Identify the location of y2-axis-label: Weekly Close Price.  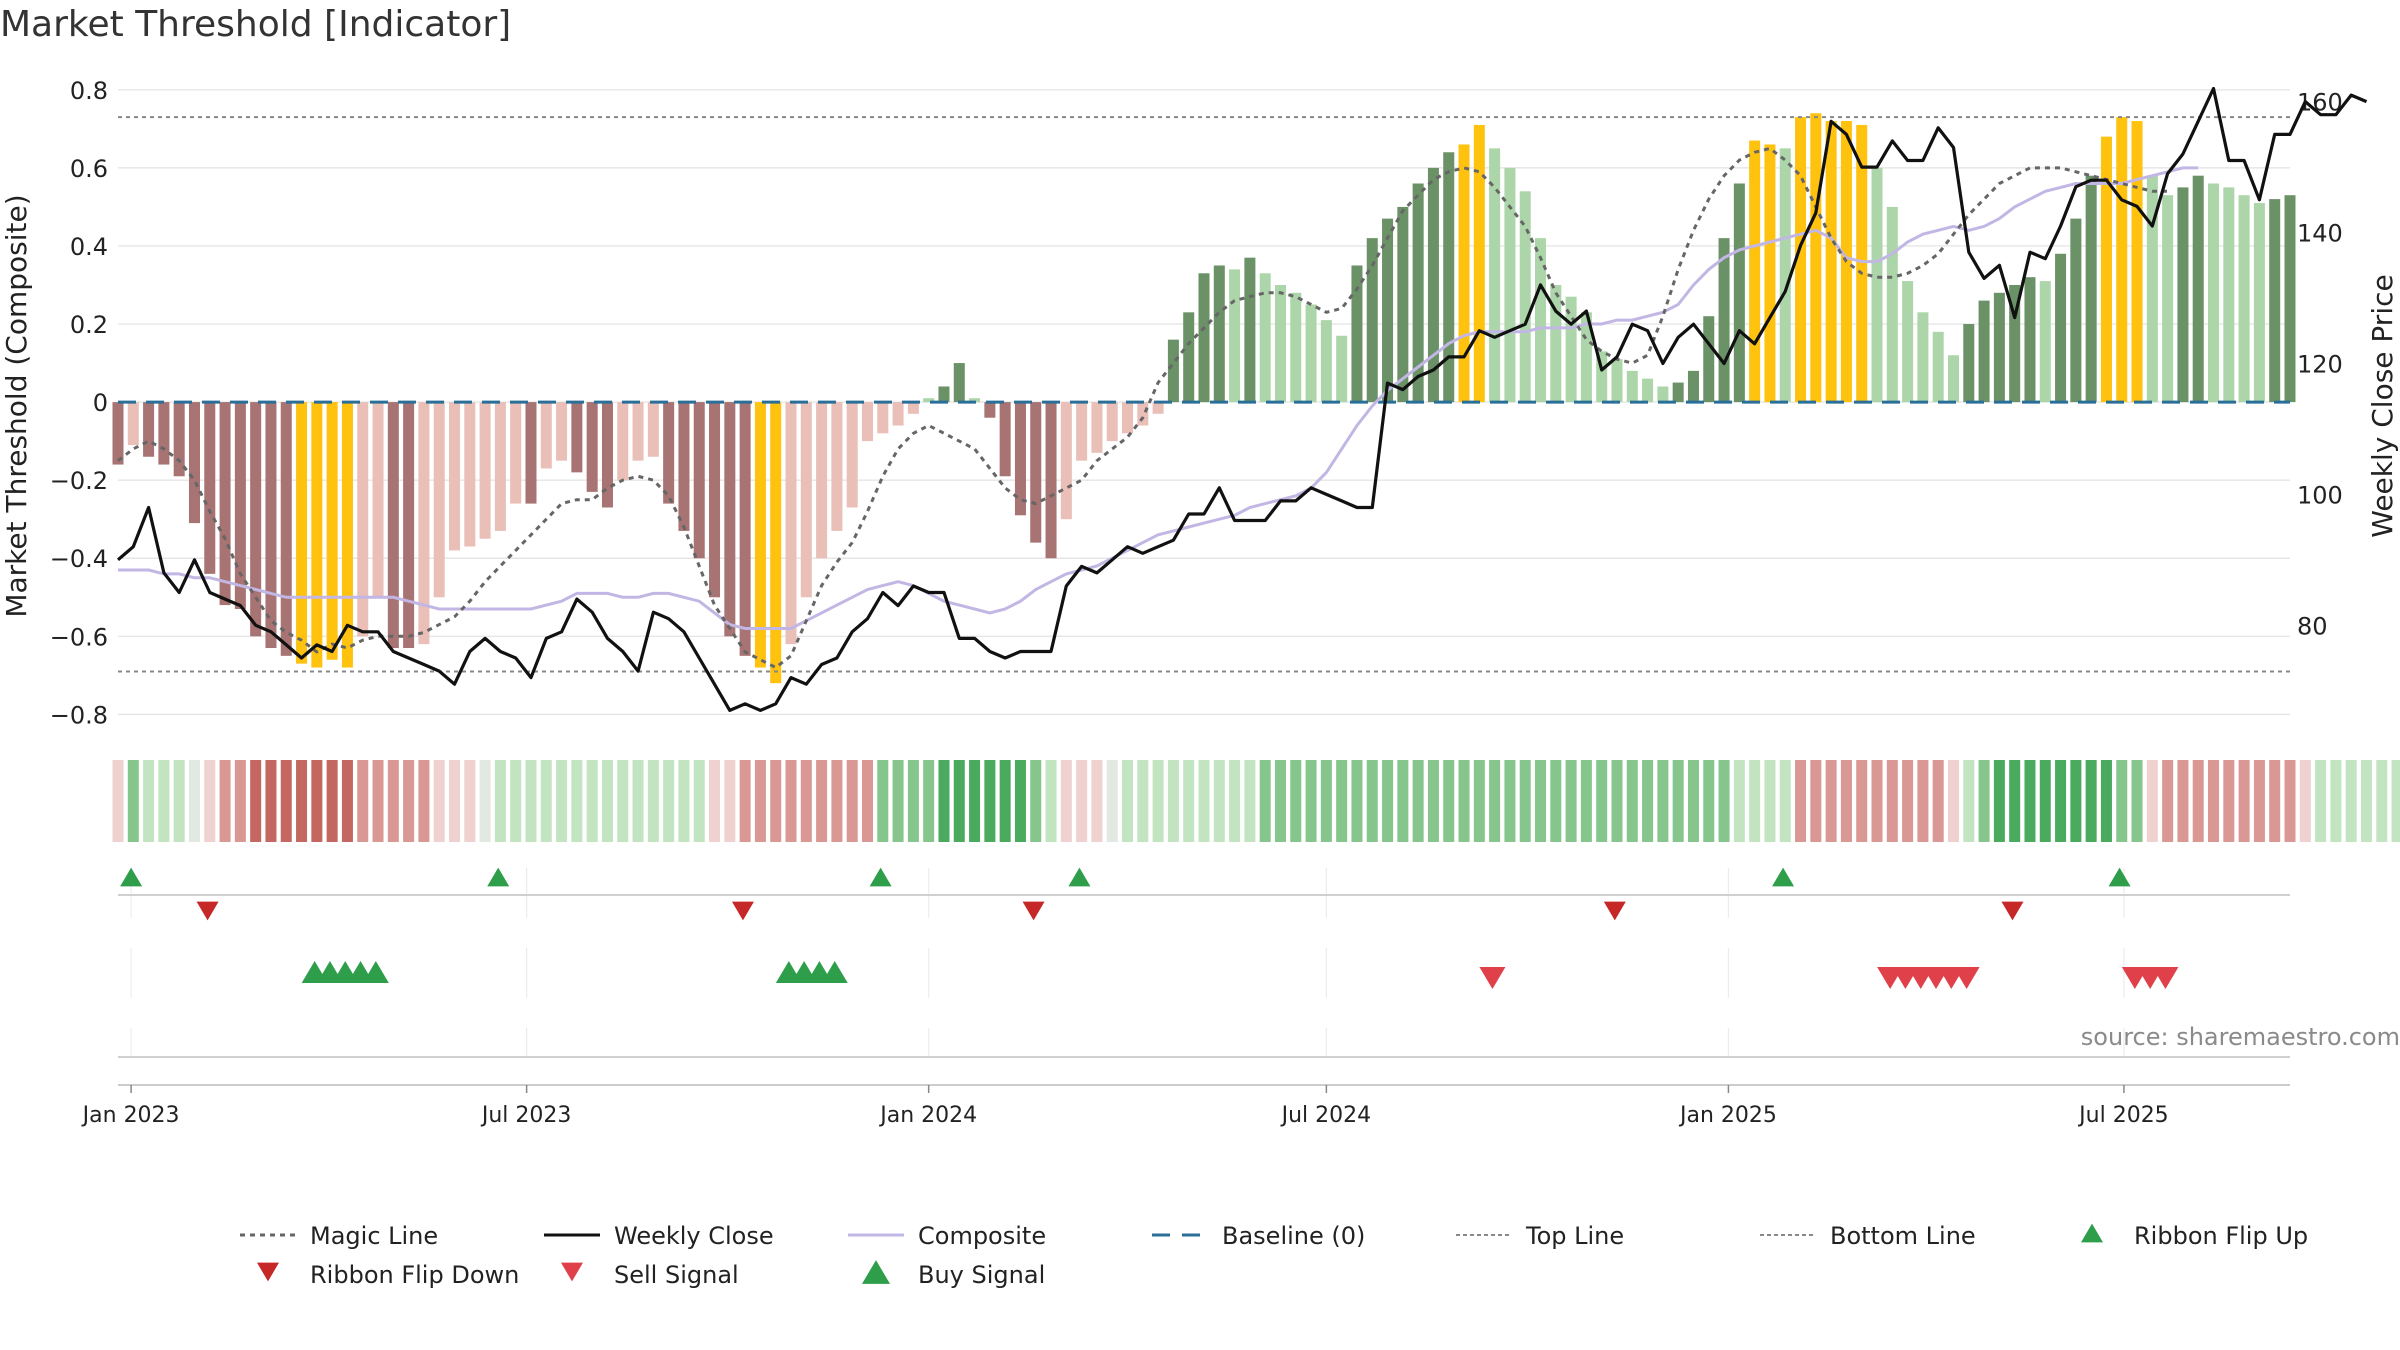
(2382, 405).